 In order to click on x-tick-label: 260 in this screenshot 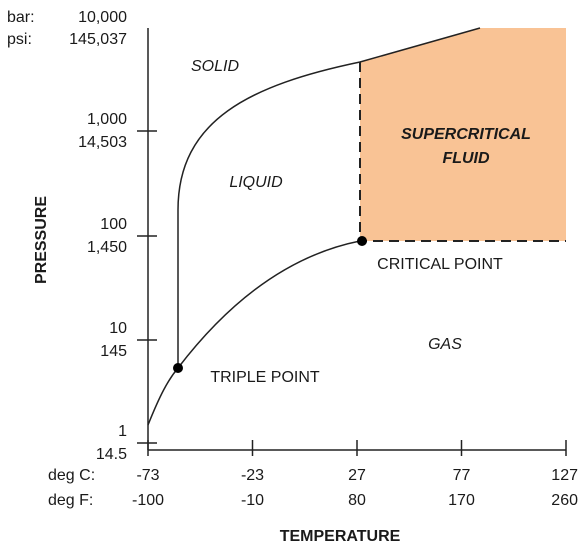, I will do `click(564, 500)`.